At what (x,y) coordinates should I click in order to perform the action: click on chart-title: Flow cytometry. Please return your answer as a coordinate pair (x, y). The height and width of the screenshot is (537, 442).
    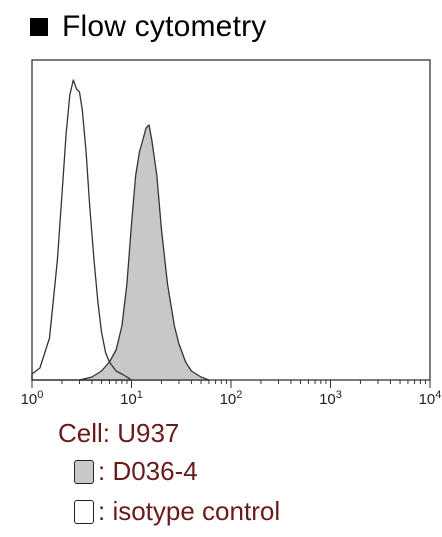
    Looking at the image, I should click on (148, 27).